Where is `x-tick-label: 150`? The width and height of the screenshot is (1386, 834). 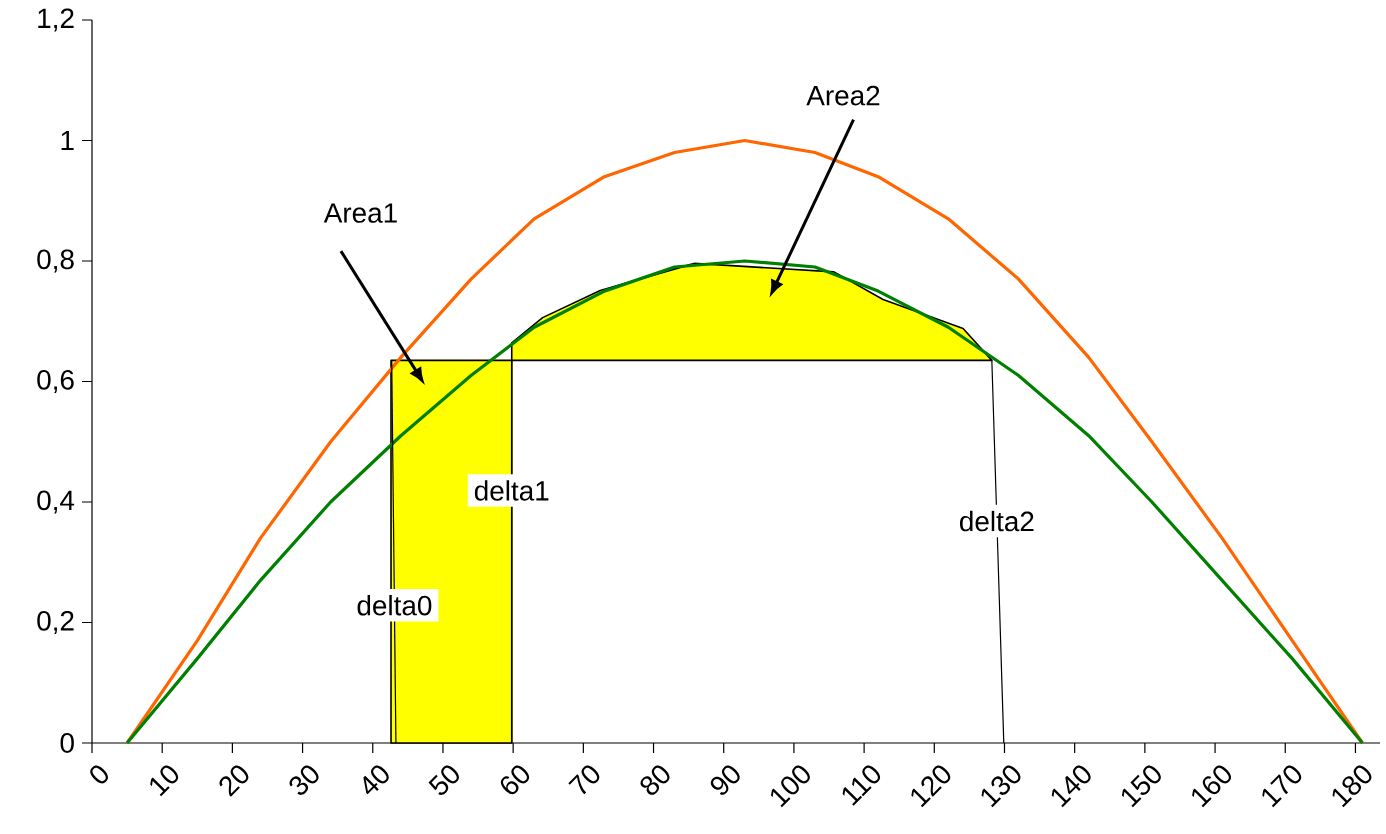 x-tick-label: 150 is located at coordinates (1141, 786).